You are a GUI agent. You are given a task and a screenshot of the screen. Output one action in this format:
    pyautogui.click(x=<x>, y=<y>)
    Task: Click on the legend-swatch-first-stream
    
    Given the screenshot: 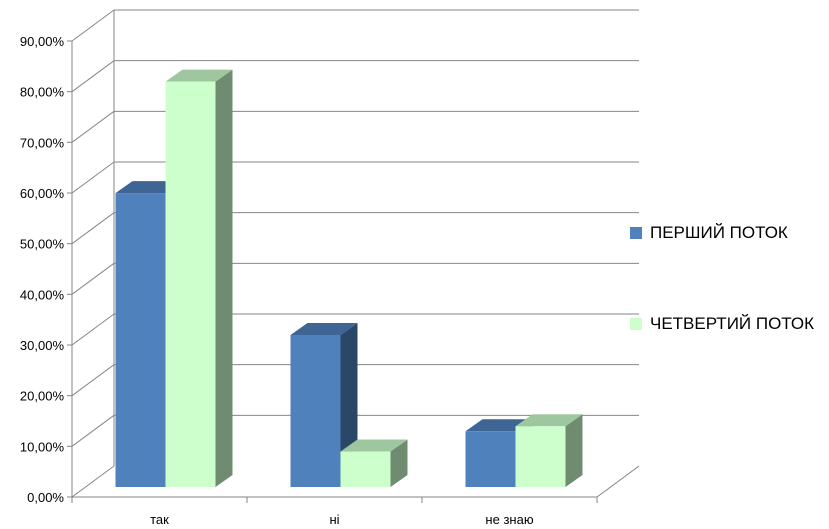 What is the action you would take?
    pyautogui.click(x=636, y=233)
    